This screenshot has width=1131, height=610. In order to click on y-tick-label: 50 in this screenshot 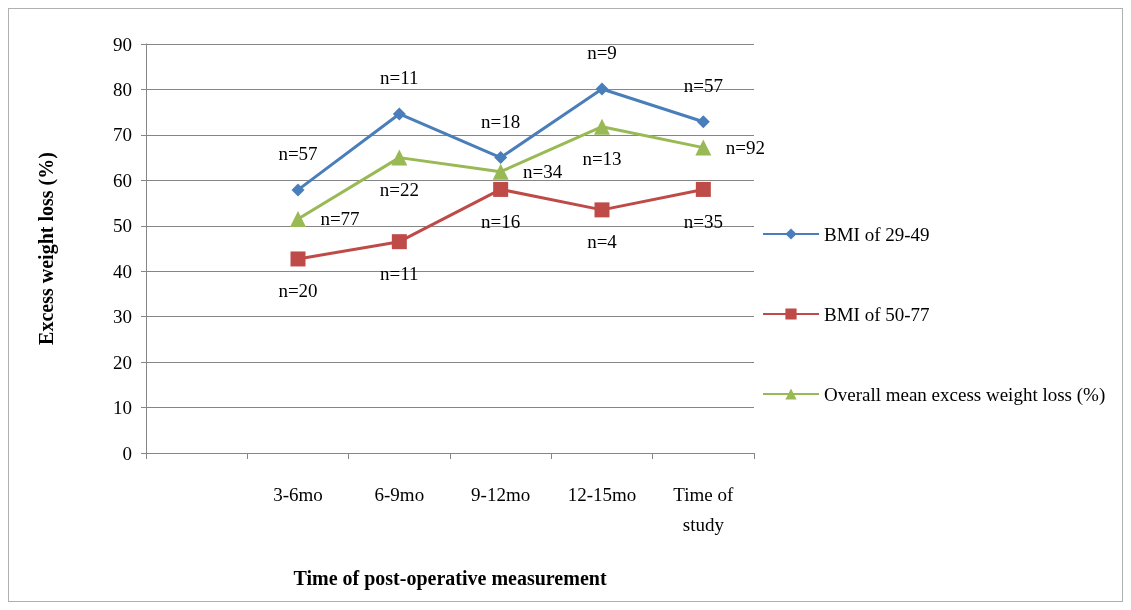, I will do `click(122, 226)`.